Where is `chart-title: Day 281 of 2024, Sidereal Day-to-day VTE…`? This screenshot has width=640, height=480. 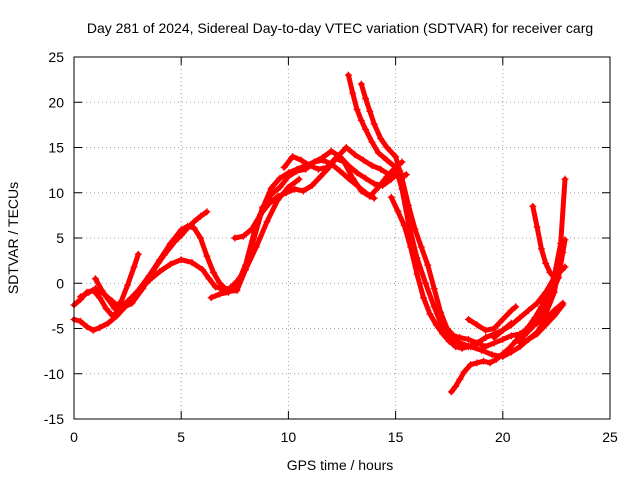 chart-title: Day 281 of 2024, Sidereal Day-to-day VTE… is located at coordinates (340, 28).